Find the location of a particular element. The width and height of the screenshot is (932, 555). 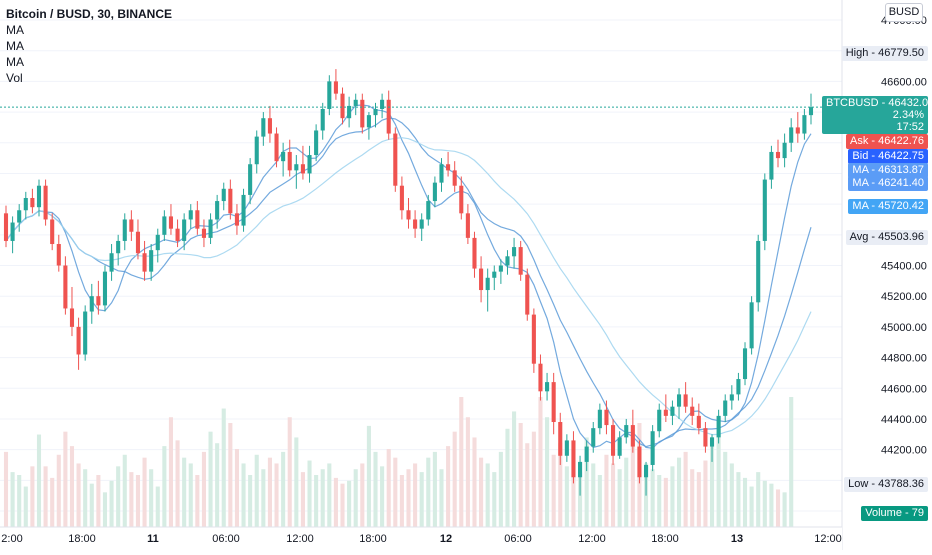

time-tick-label: 12:00 is located at coordinates (828, 539).